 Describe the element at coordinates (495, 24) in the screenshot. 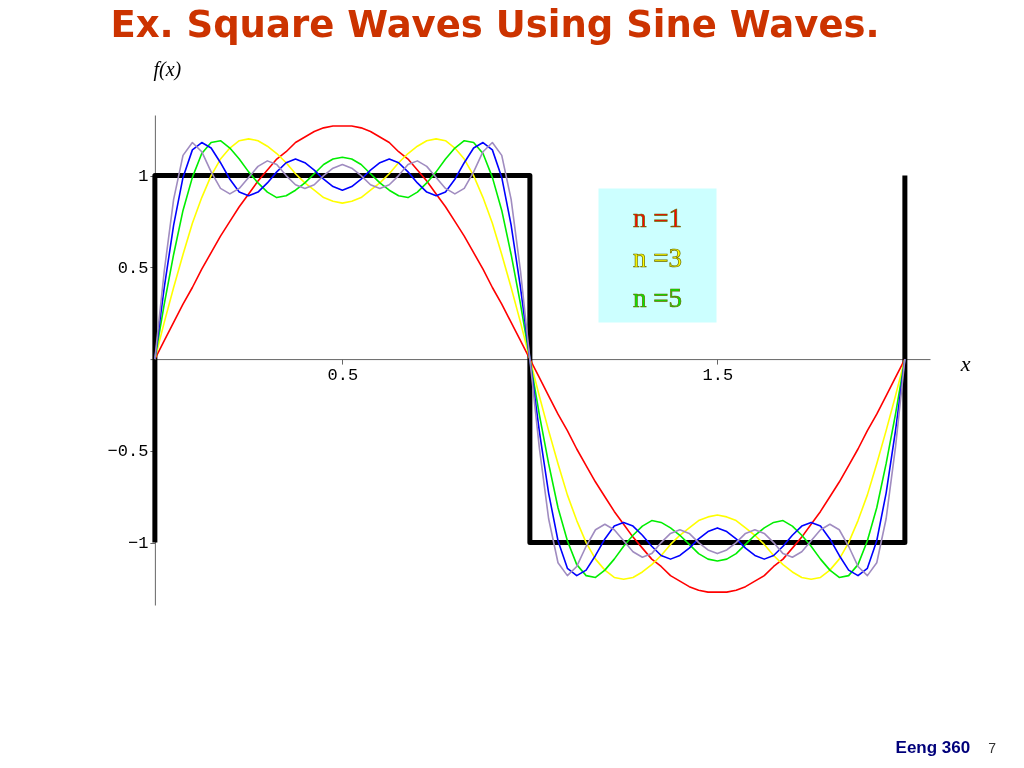

I see `chart-title: Ex. Square Waves Using Sine Waves.` at that location.